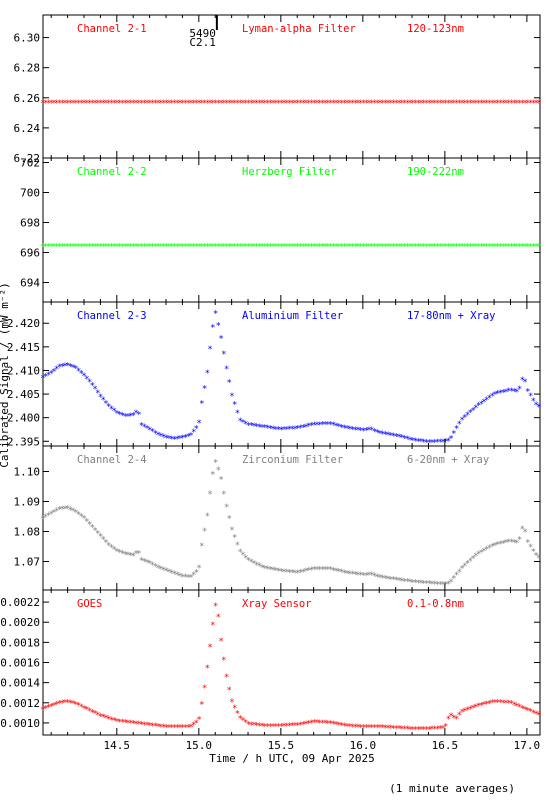 Image resolution: width=550 pixels, height=800 pixels. What do you see at coordinates (27, 502) in the screenshot?
I see `y-tick-label: 1.09` at bounding box center [27, 502].